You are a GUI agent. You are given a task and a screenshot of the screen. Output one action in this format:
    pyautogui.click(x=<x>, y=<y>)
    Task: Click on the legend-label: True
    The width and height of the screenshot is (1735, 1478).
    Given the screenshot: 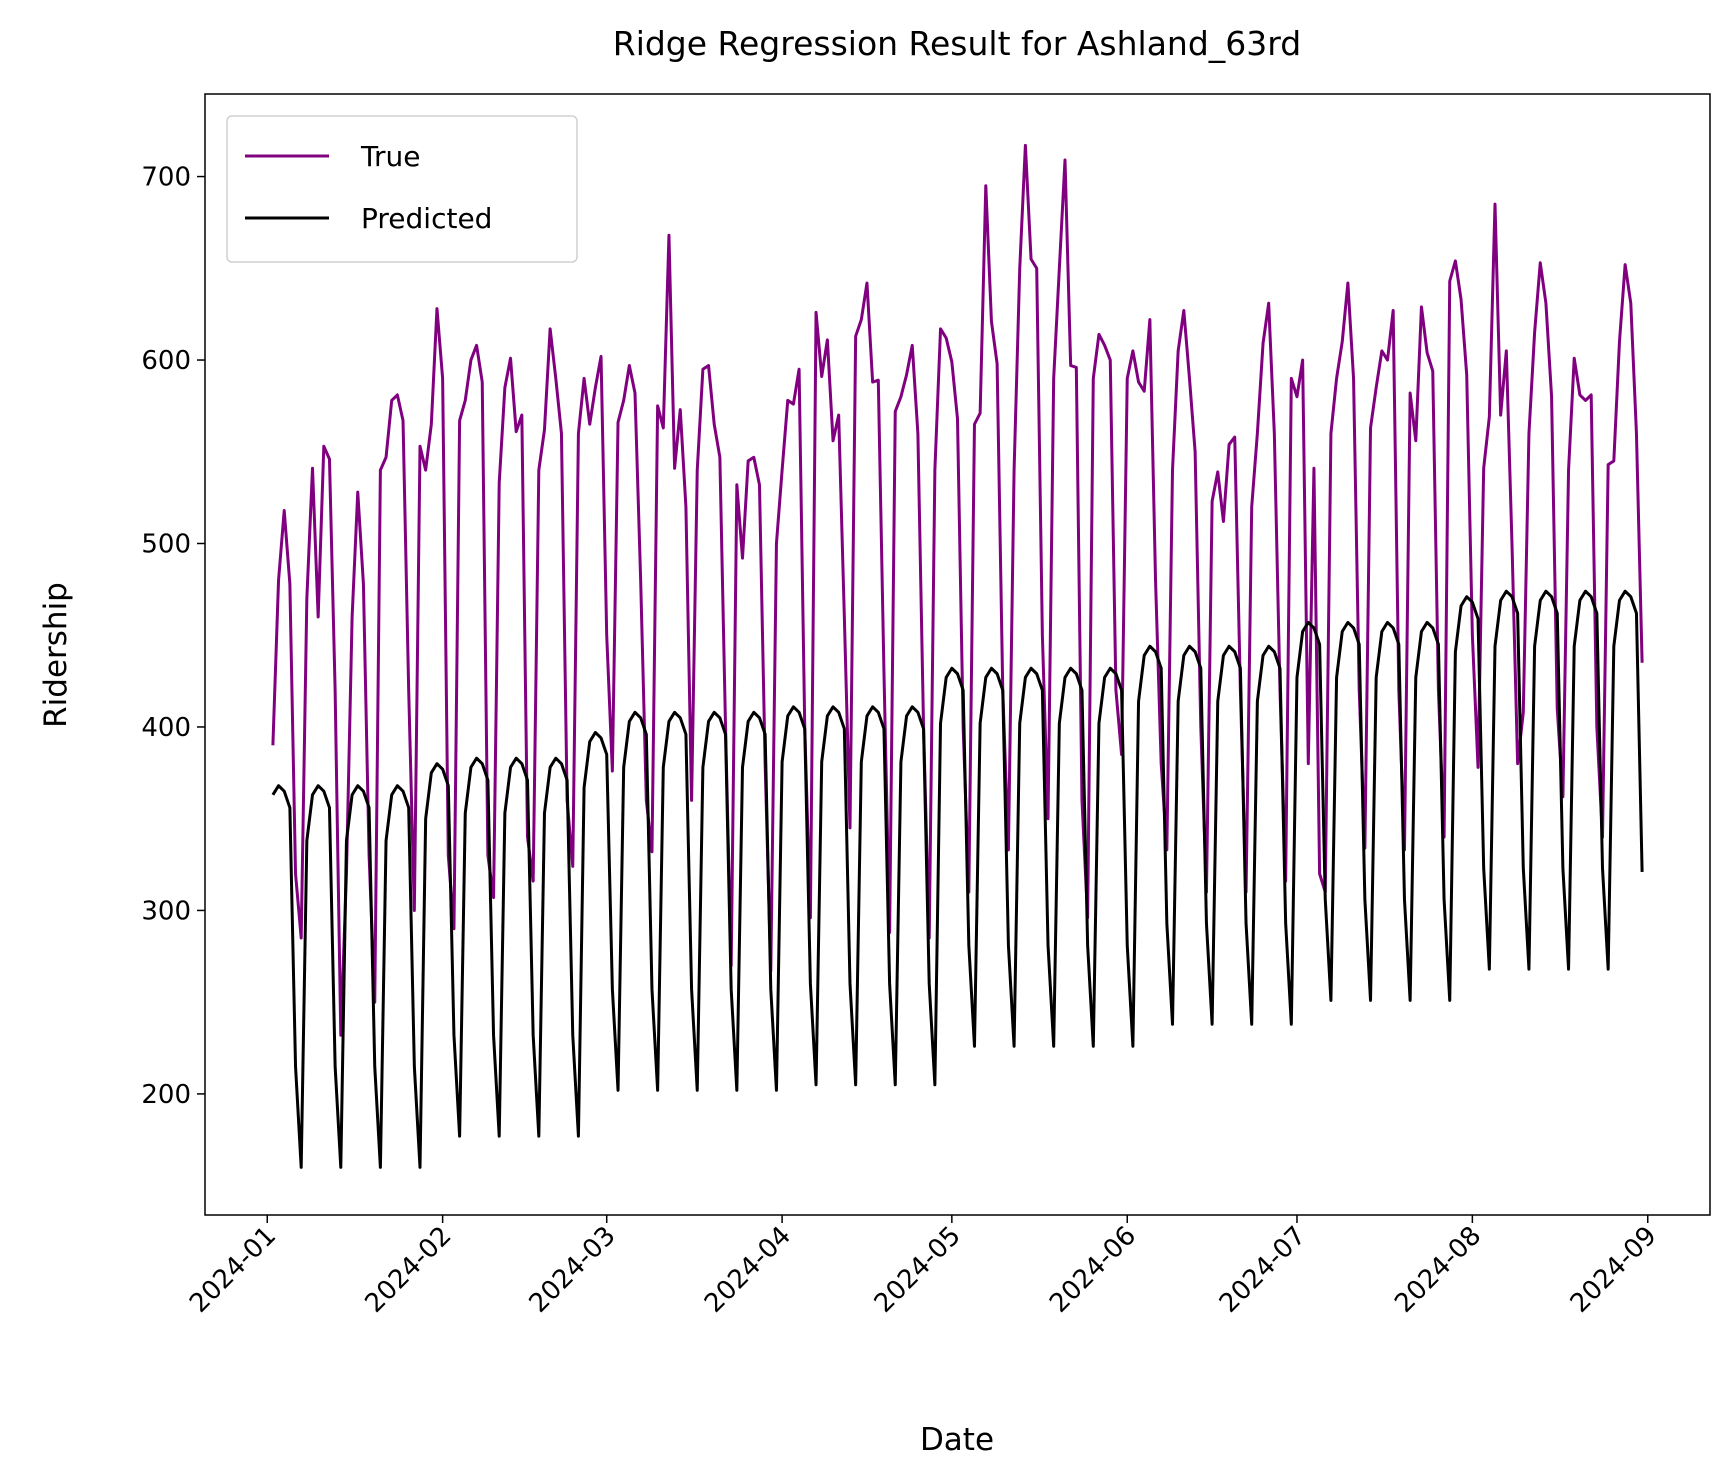 What is the action you would take?
    pyautogui.click(x=390, y=156)
    